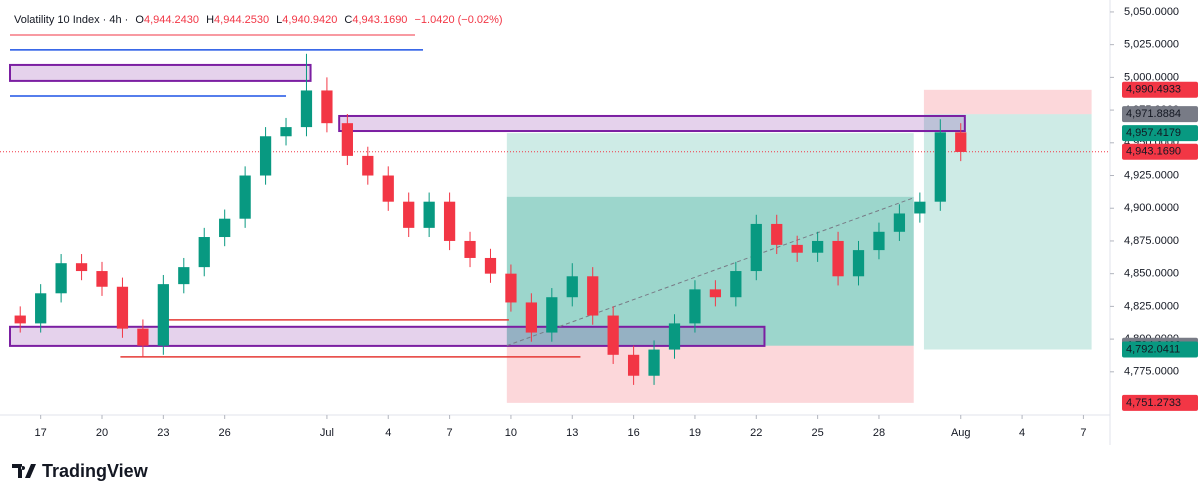 The height and width of the screenshot is (500, 1200). I want to click on price-label: 4,990.4933, so click(1153, 90).